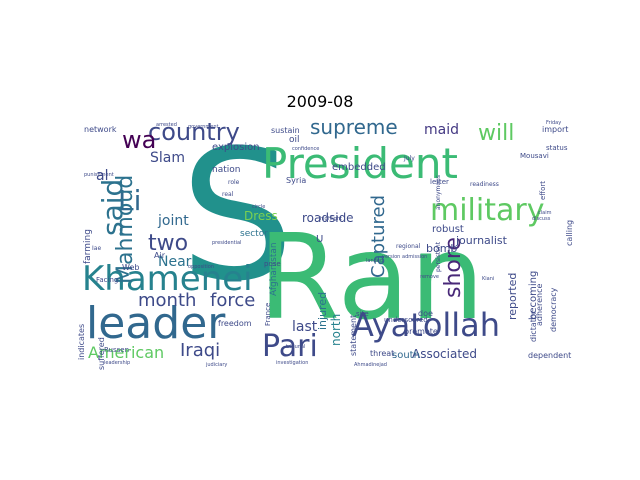 Image resolution: width=640 pixels, height=480 pixels. Describe the element at coordinates (226, 243) in the screenshot. I see `word-cloud-word: presidential` at that location.